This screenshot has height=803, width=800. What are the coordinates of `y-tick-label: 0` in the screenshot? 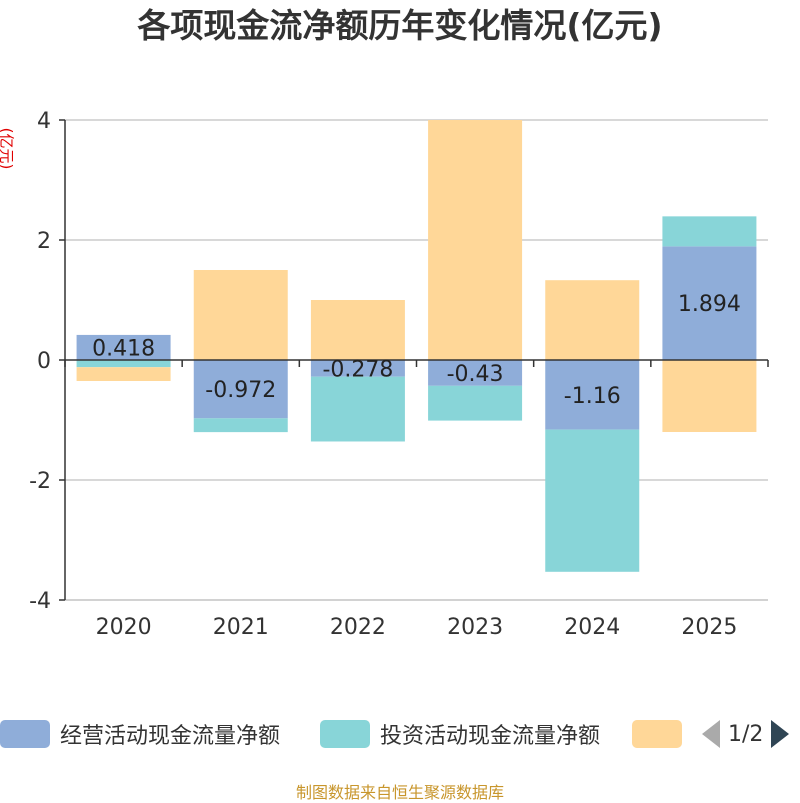 It's located at (44, 361).